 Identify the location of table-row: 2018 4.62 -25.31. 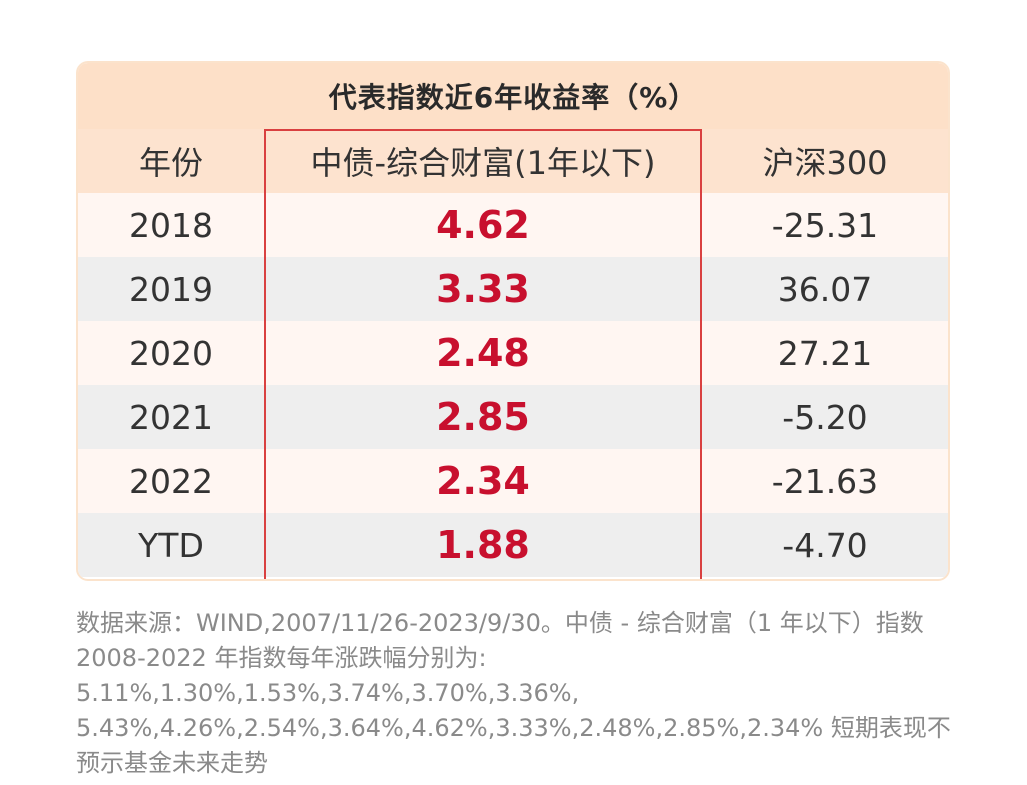
(513, 225).